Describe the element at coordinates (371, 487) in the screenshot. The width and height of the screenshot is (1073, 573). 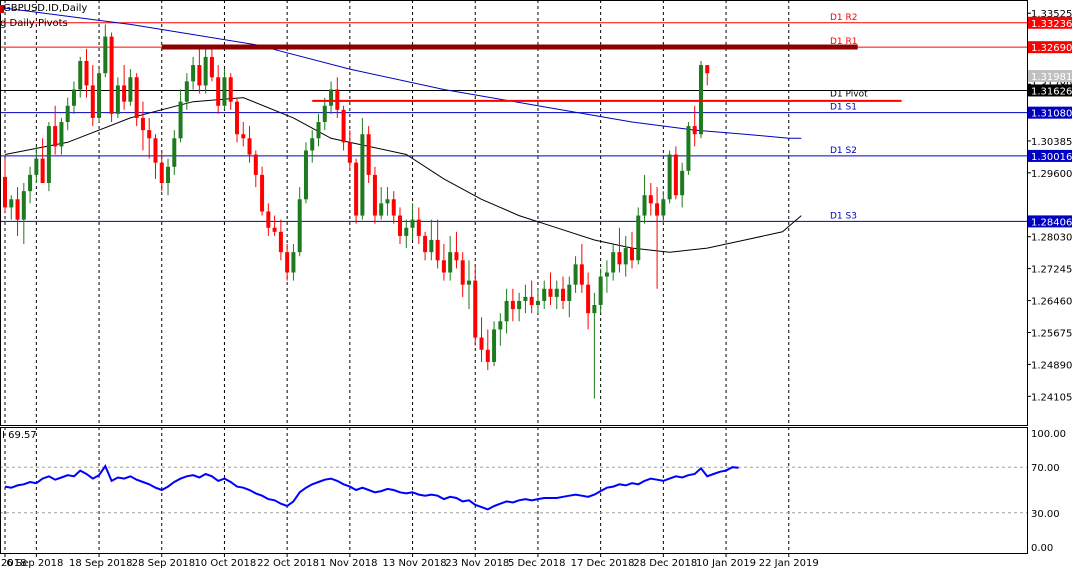
I see `rsi-line` at that location.